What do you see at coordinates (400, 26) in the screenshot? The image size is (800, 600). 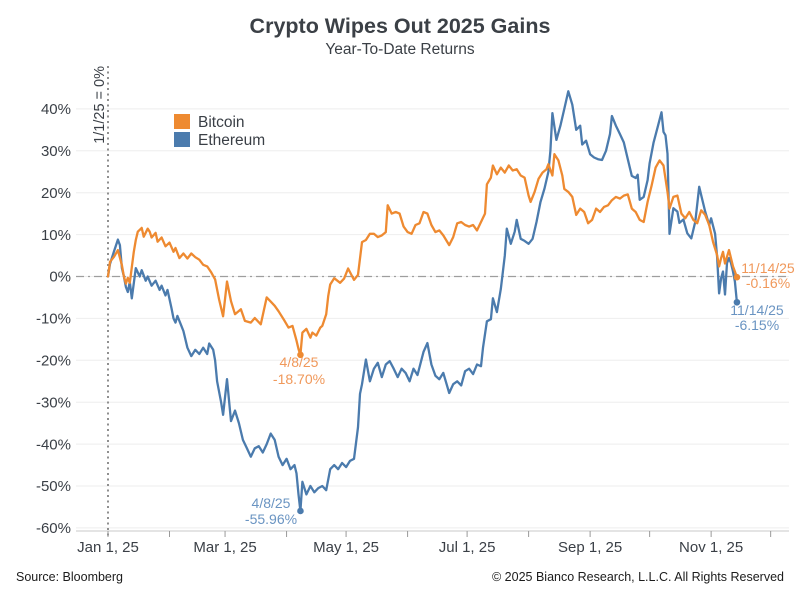 I see `chart-title: Crypto Wipes Out 2025 Gains` at bounding box center [400, 26].